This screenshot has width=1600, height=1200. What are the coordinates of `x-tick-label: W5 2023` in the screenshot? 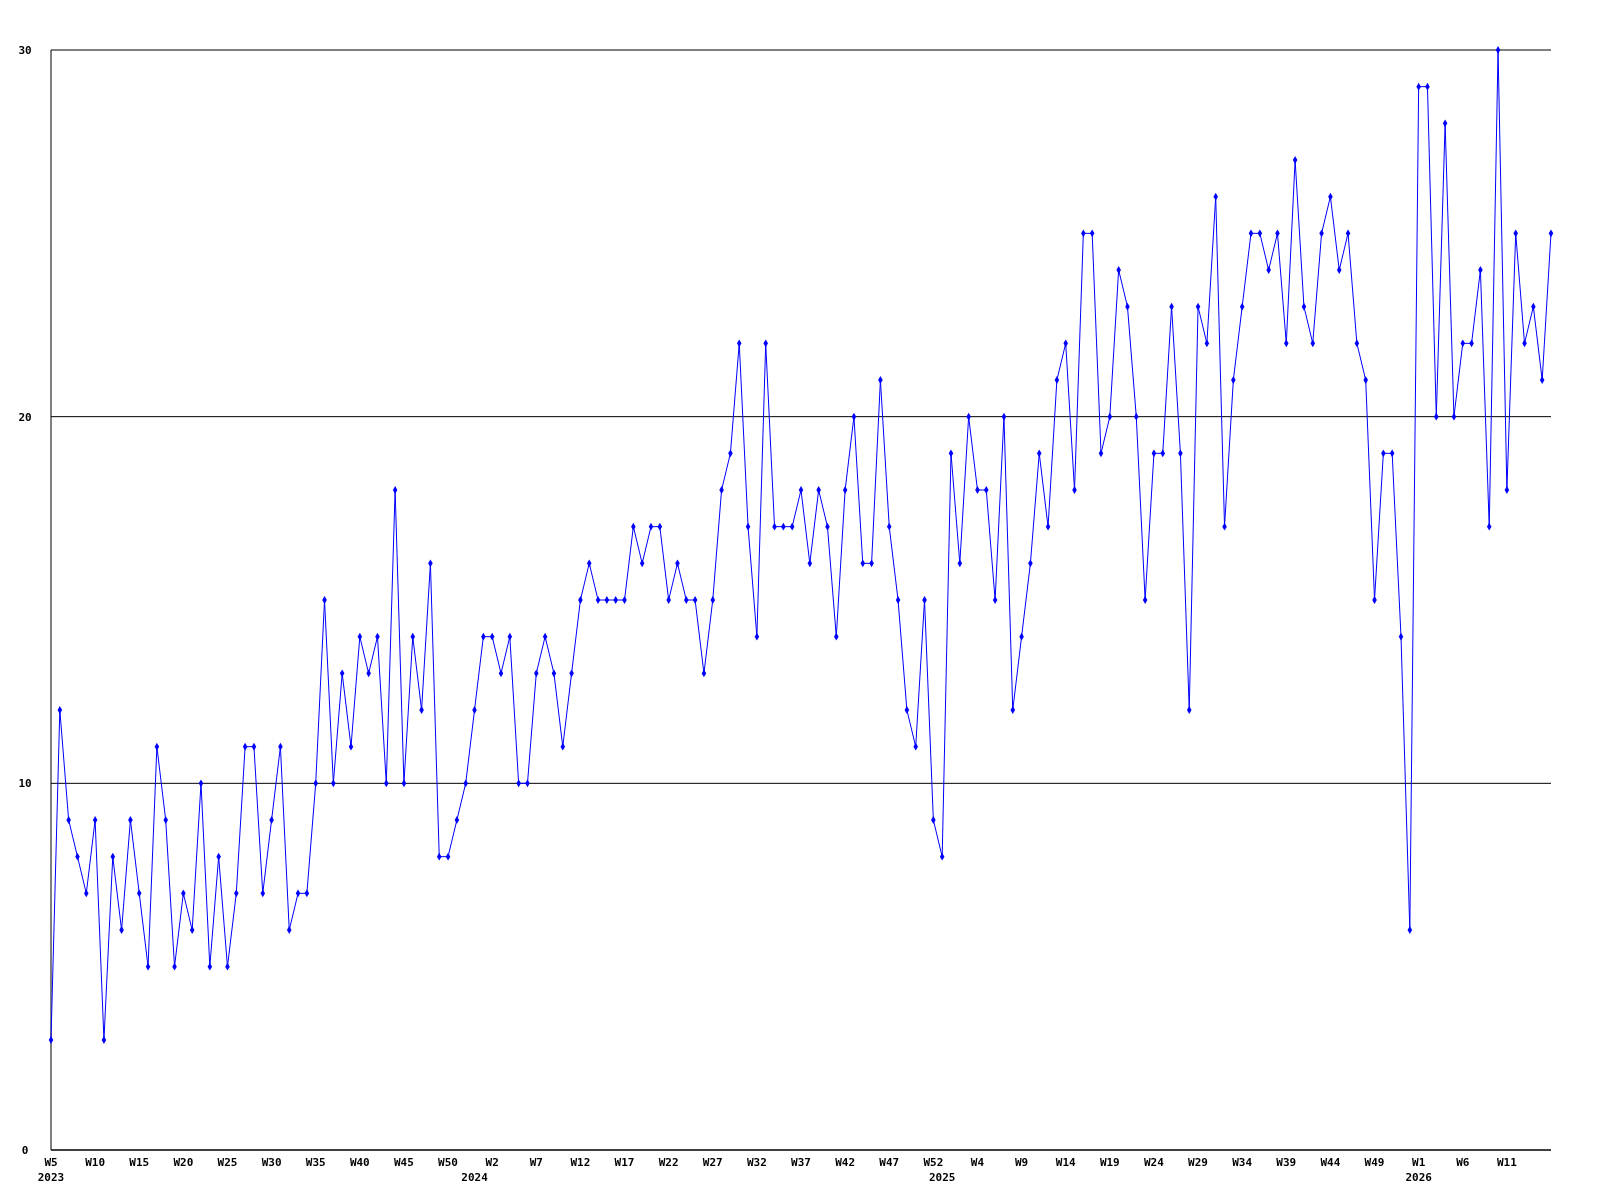 It's located at (51, 1170).